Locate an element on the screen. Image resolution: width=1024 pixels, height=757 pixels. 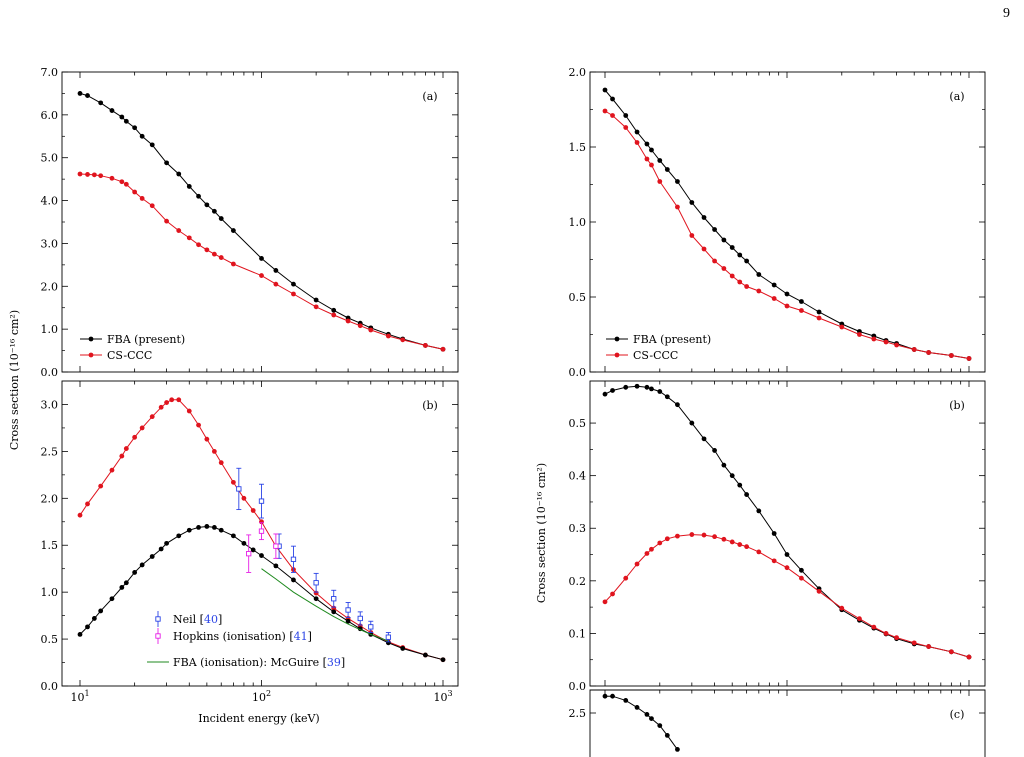
y-tick-label: 0.5 is located at coordinates (50, 639).